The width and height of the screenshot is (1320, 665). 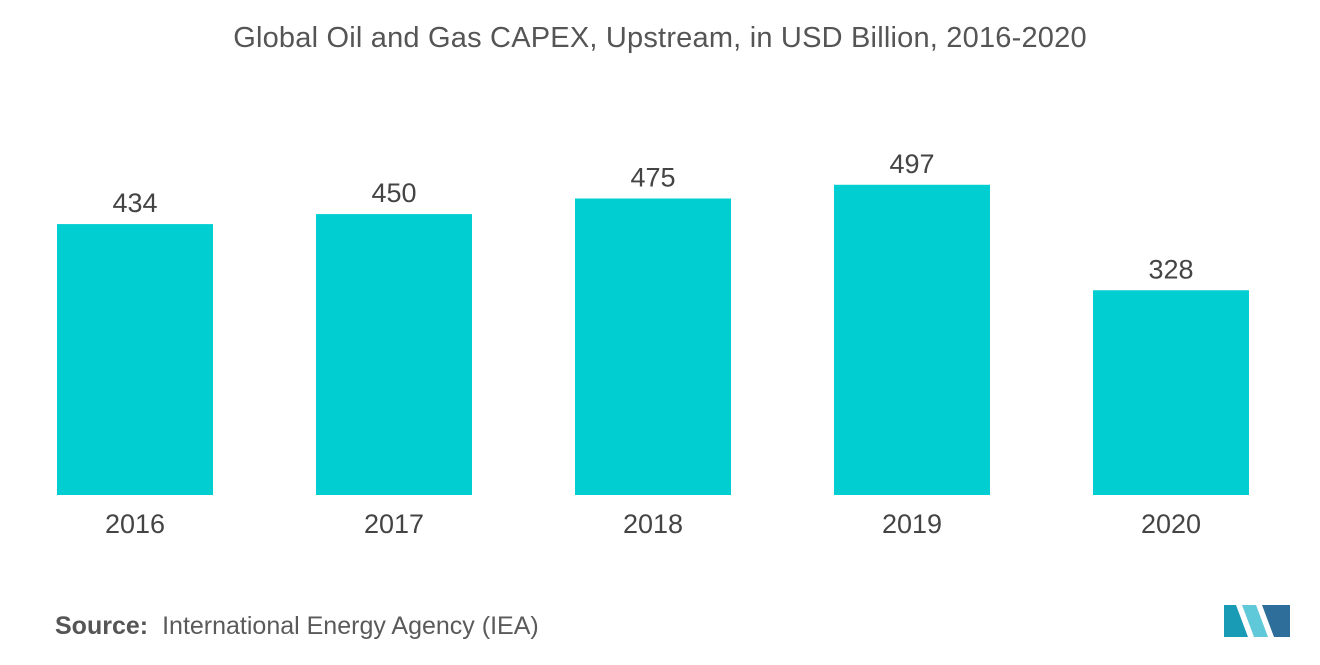 I want to click on value-label-2017: 450, so click(x=393, y=193).